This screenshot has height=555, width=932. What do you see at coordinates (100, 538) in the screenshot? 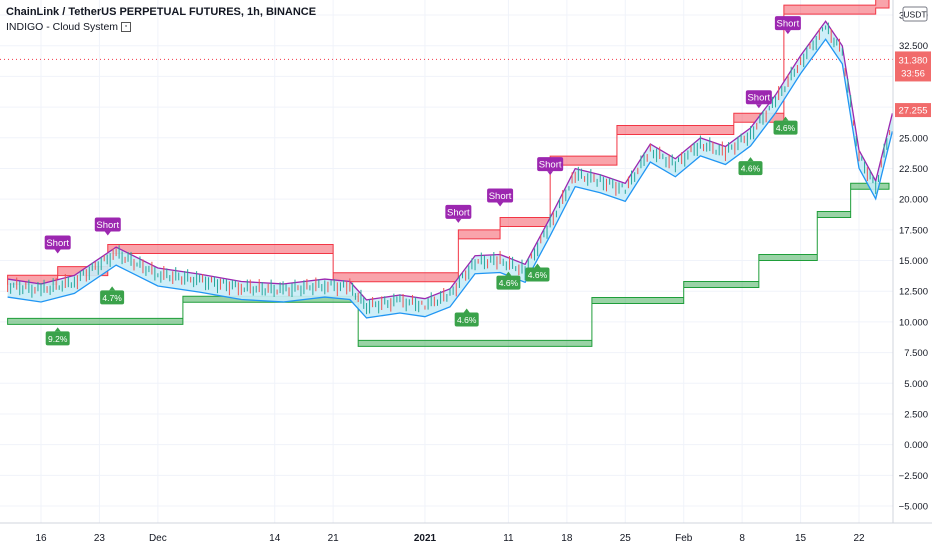
I see `time-tick-label: 23` at bounding box center [100, 538].